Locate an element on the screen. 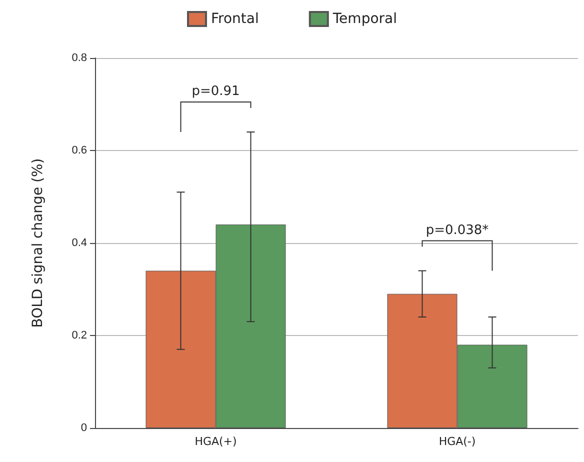 This screenshot has width=584, height=462. y-axis-title: BOLD signal change (%) is located at coordinates (38, 243).